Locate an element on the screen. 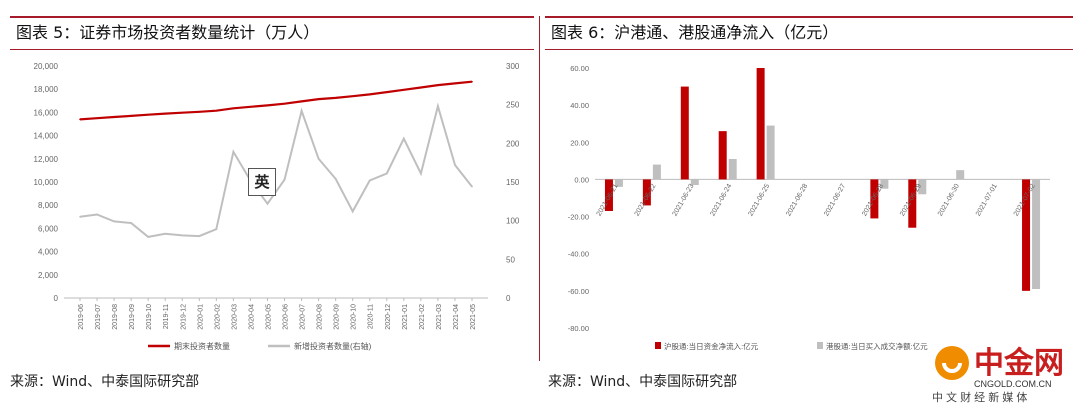  right-chart-title: 图表 6：沪港通、港股通净流入（亿元） is located at coordinates (809, 33).